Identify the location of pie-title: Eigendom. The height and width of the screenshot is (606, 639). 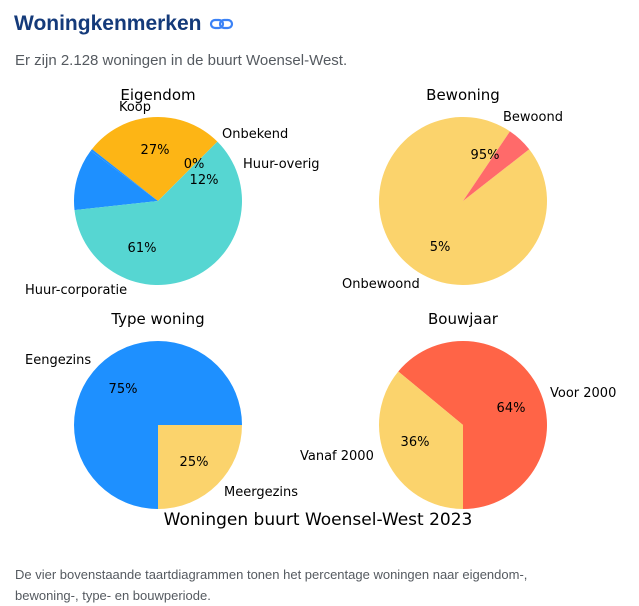
(157, 95).